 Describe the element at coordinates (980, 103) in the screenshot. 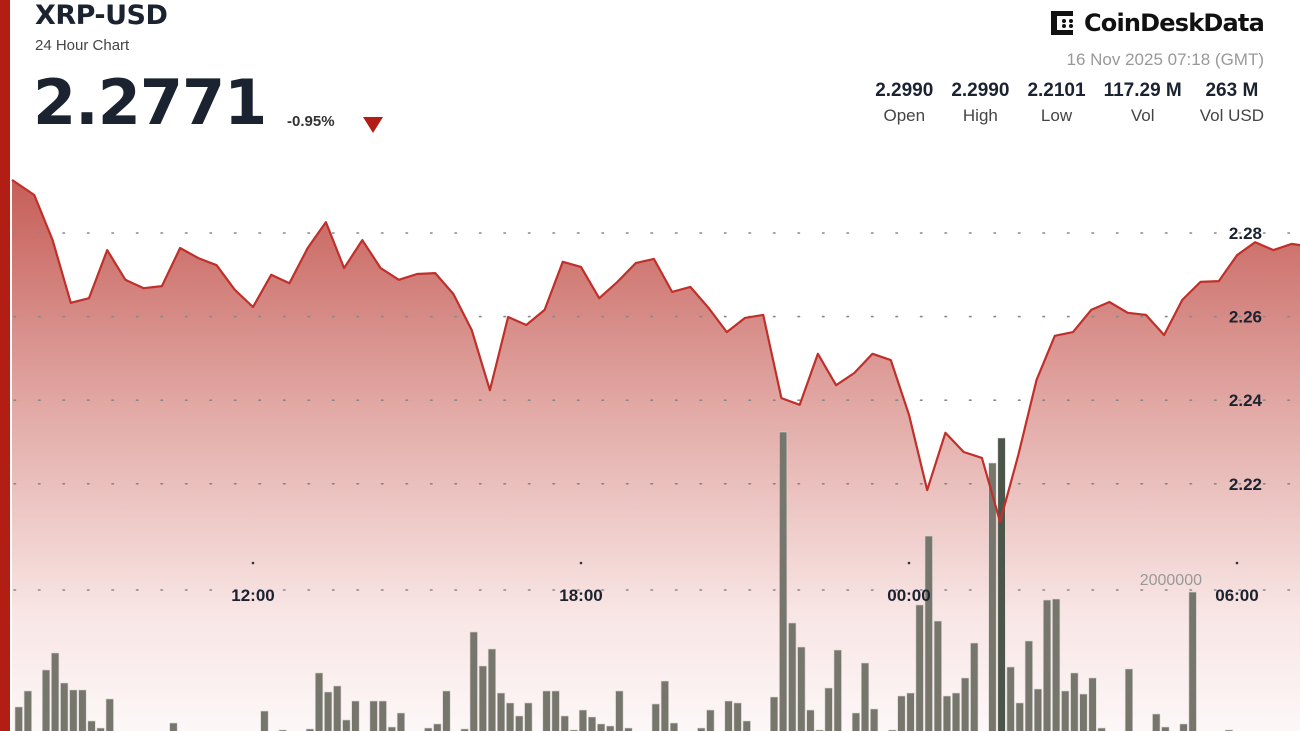

I see `stat-high: 2.2990 High` at that location.